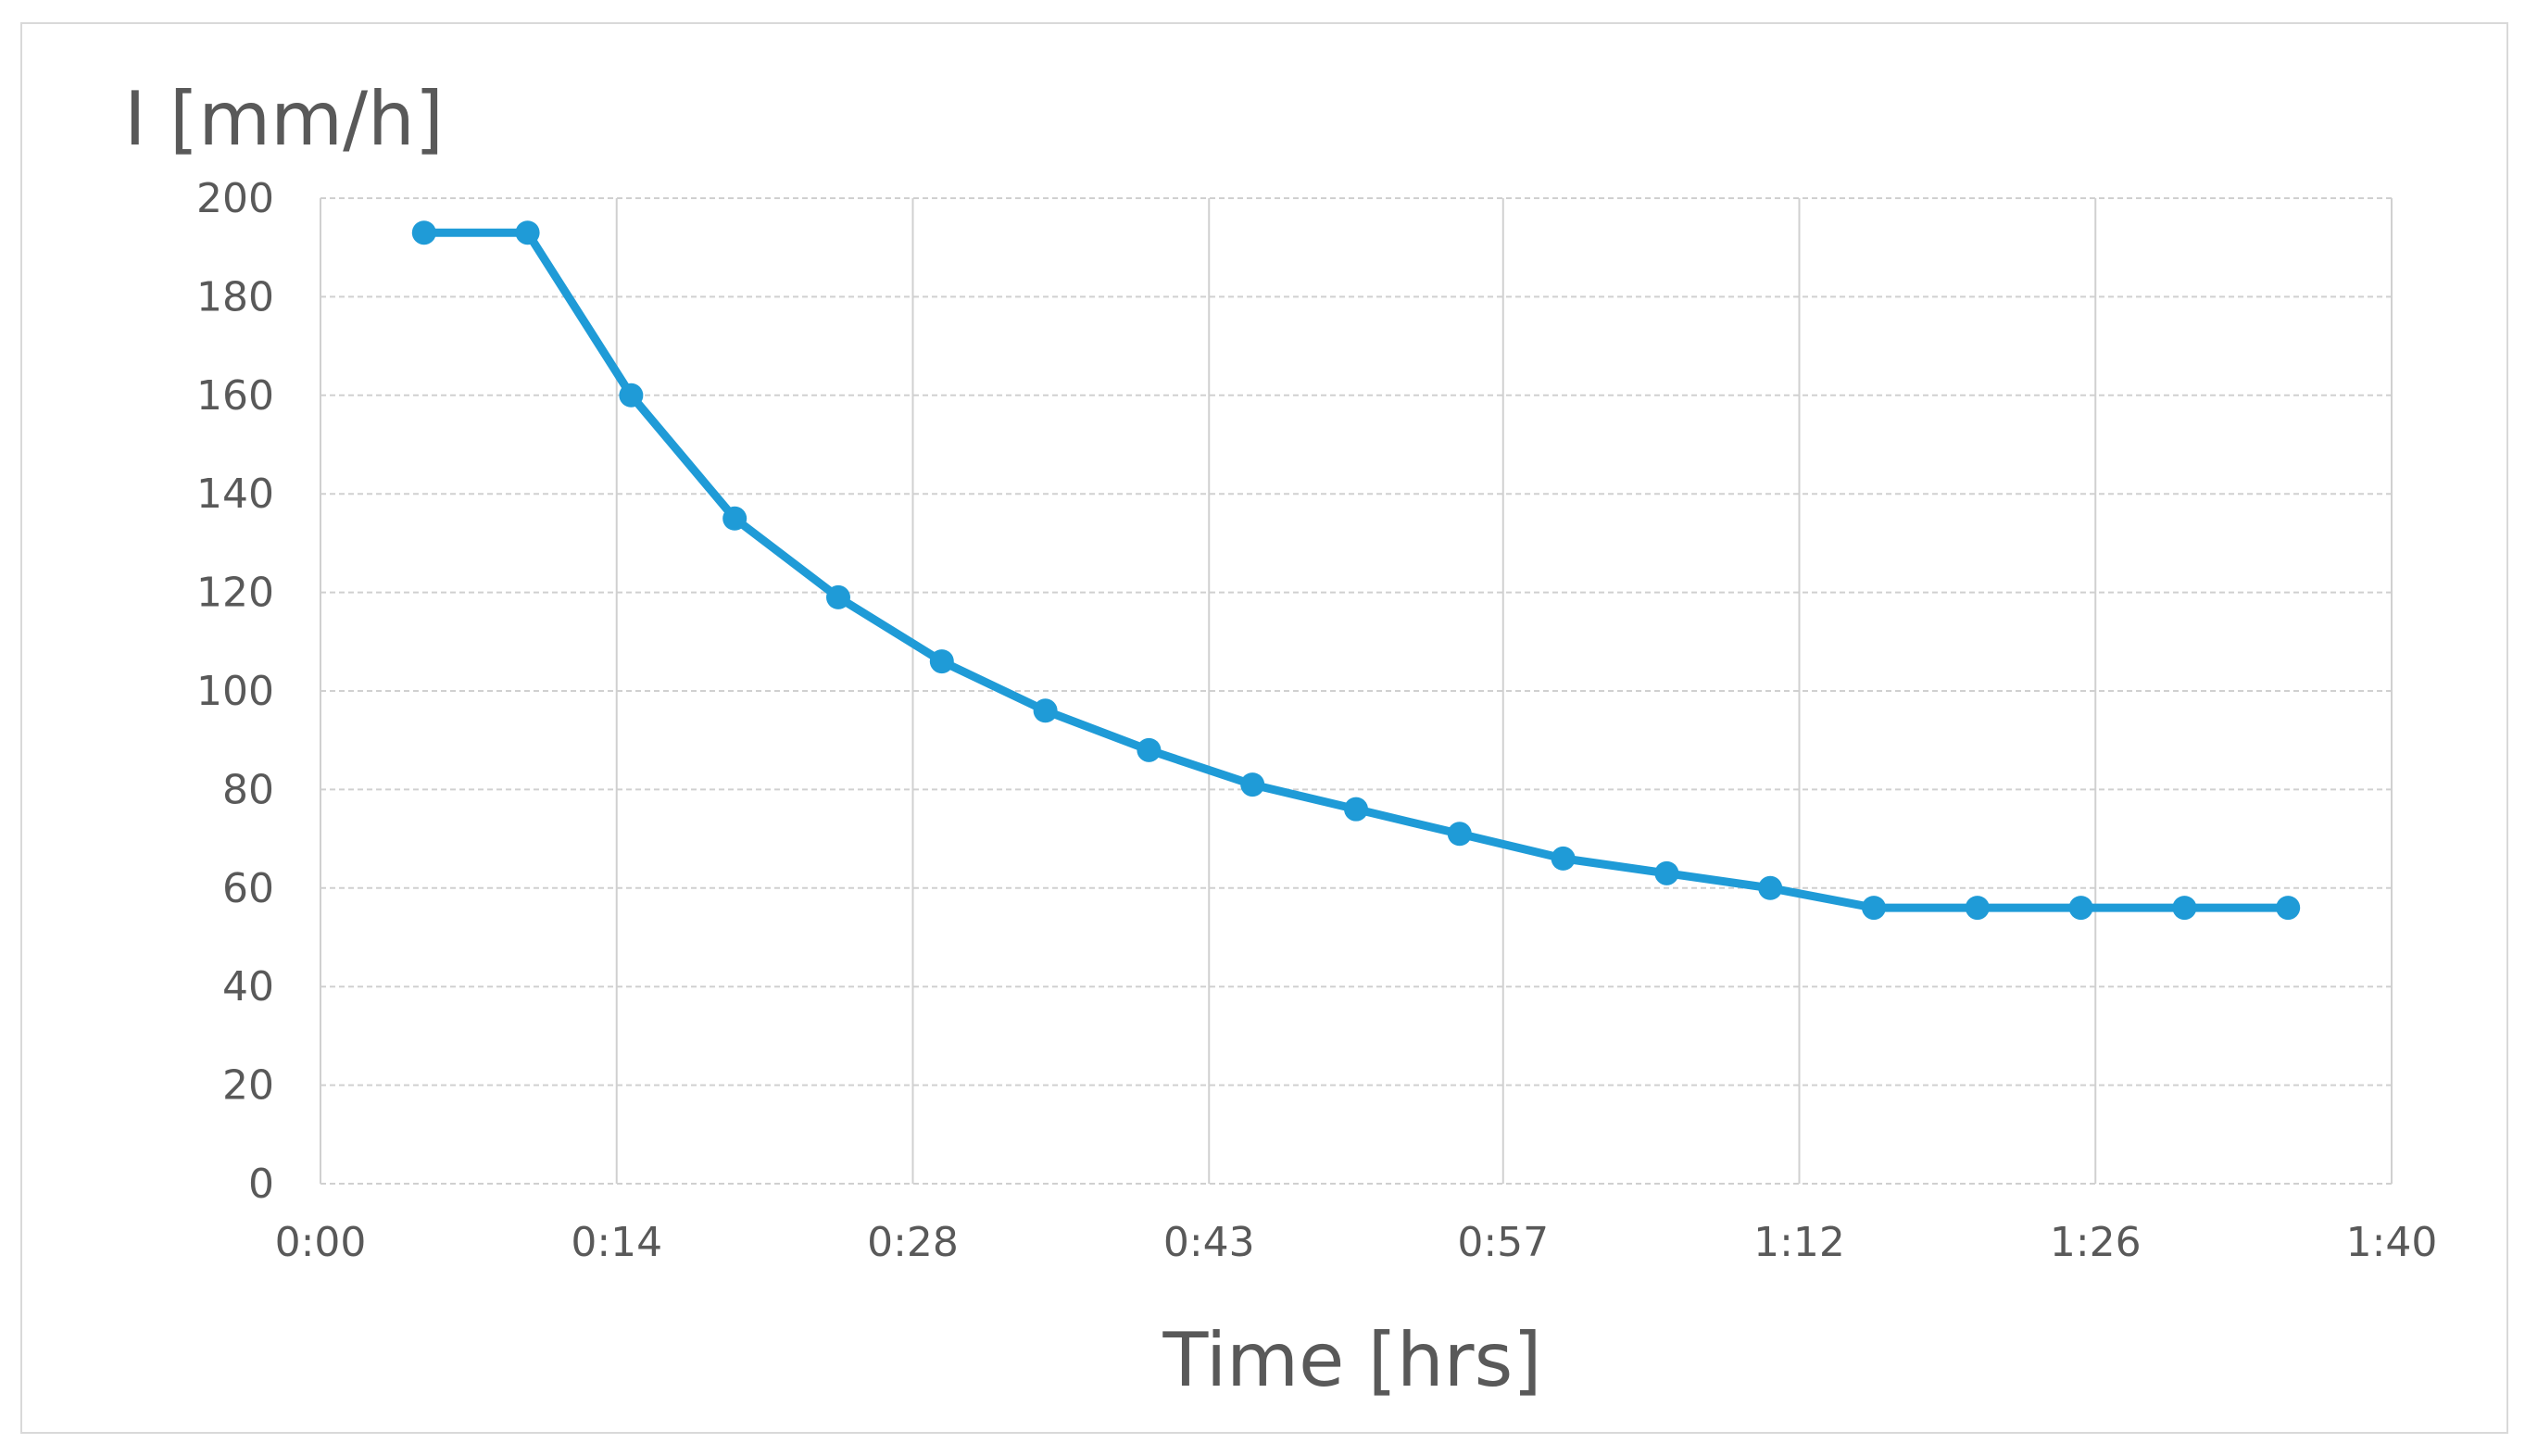  I want to click on x-tick-label: 0:57, so click(1503, 1242).